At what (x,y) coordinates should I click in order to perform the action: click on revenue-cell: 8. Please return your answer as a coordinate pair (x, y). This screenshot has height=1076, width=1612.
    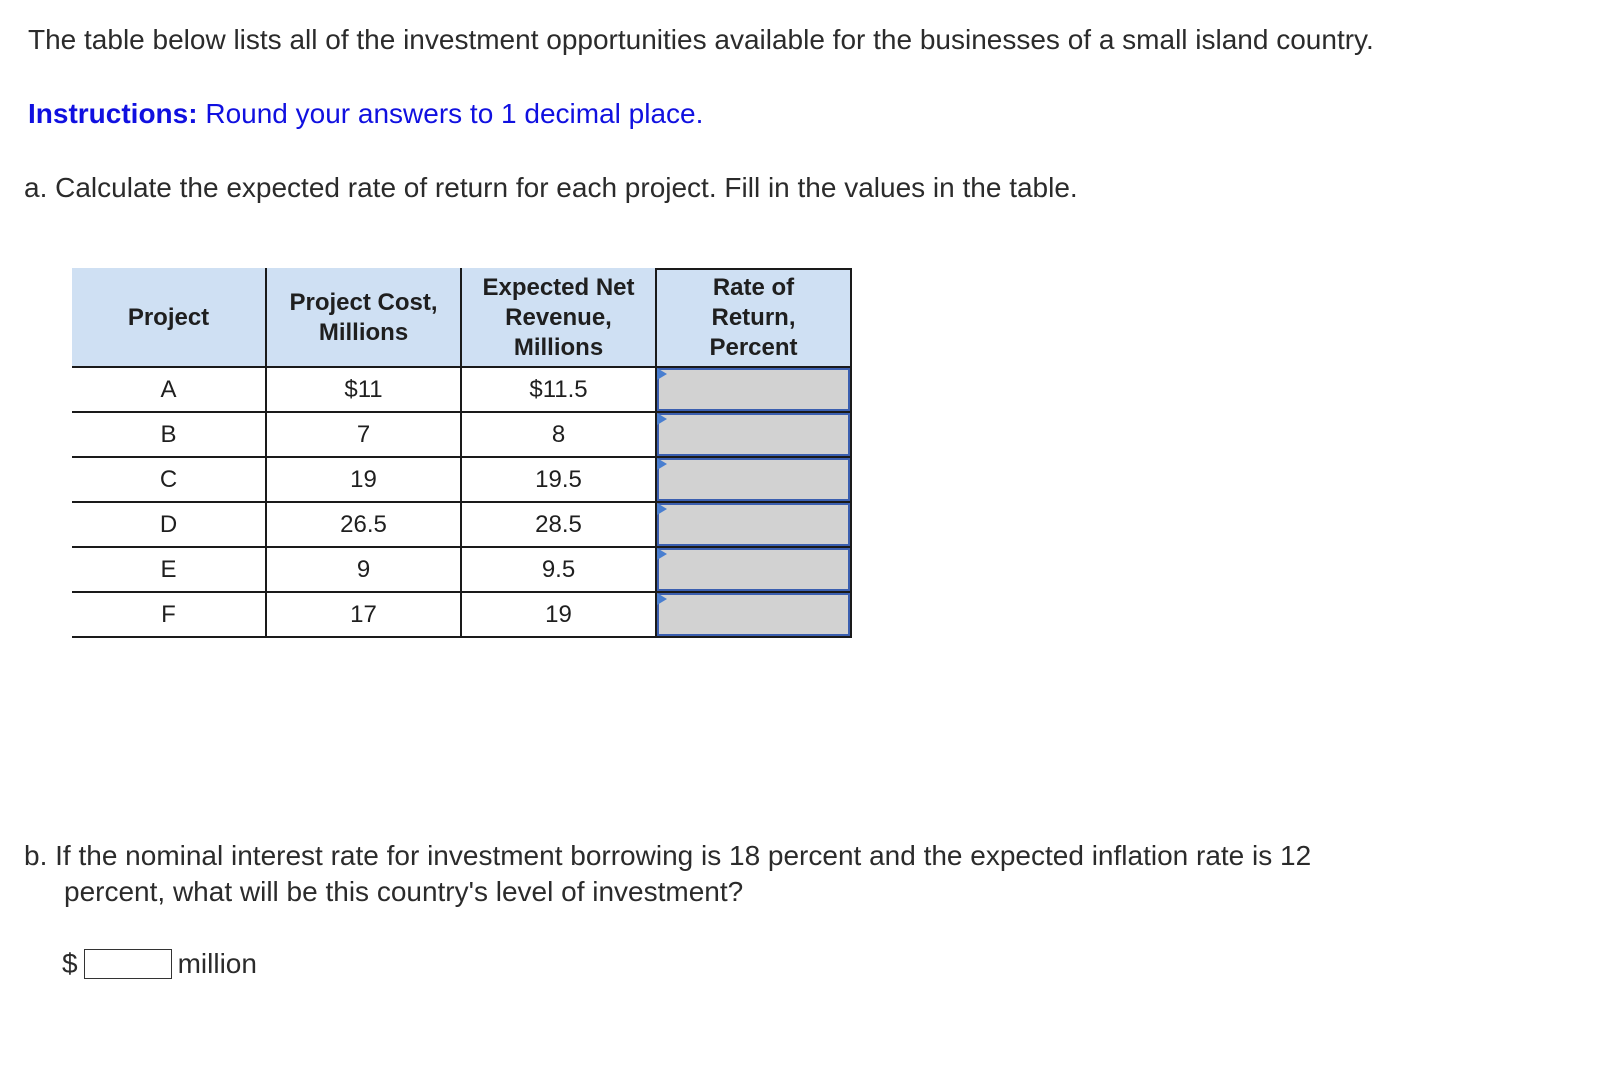
    Looking at the image, I should click on (559, 435).